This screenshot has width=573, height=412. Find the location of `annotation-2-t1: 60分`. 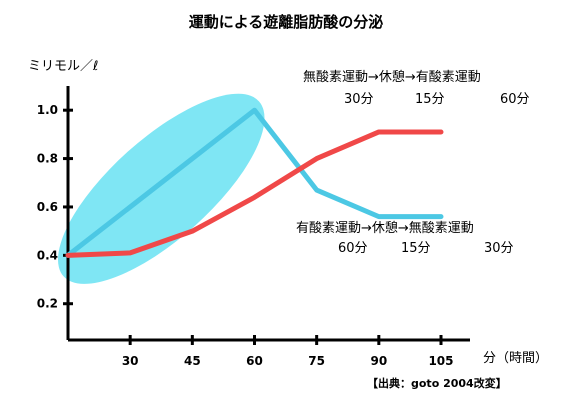

annotation-2-t1: 60分 is located at coordinates (353, 248).